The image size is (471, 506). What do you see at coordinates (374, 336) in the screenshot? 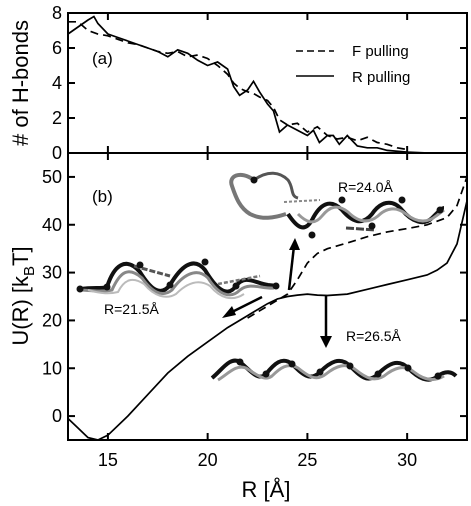
I see `annotation-r-26-5: R=26.5Å` at bounding box center [374, 336].